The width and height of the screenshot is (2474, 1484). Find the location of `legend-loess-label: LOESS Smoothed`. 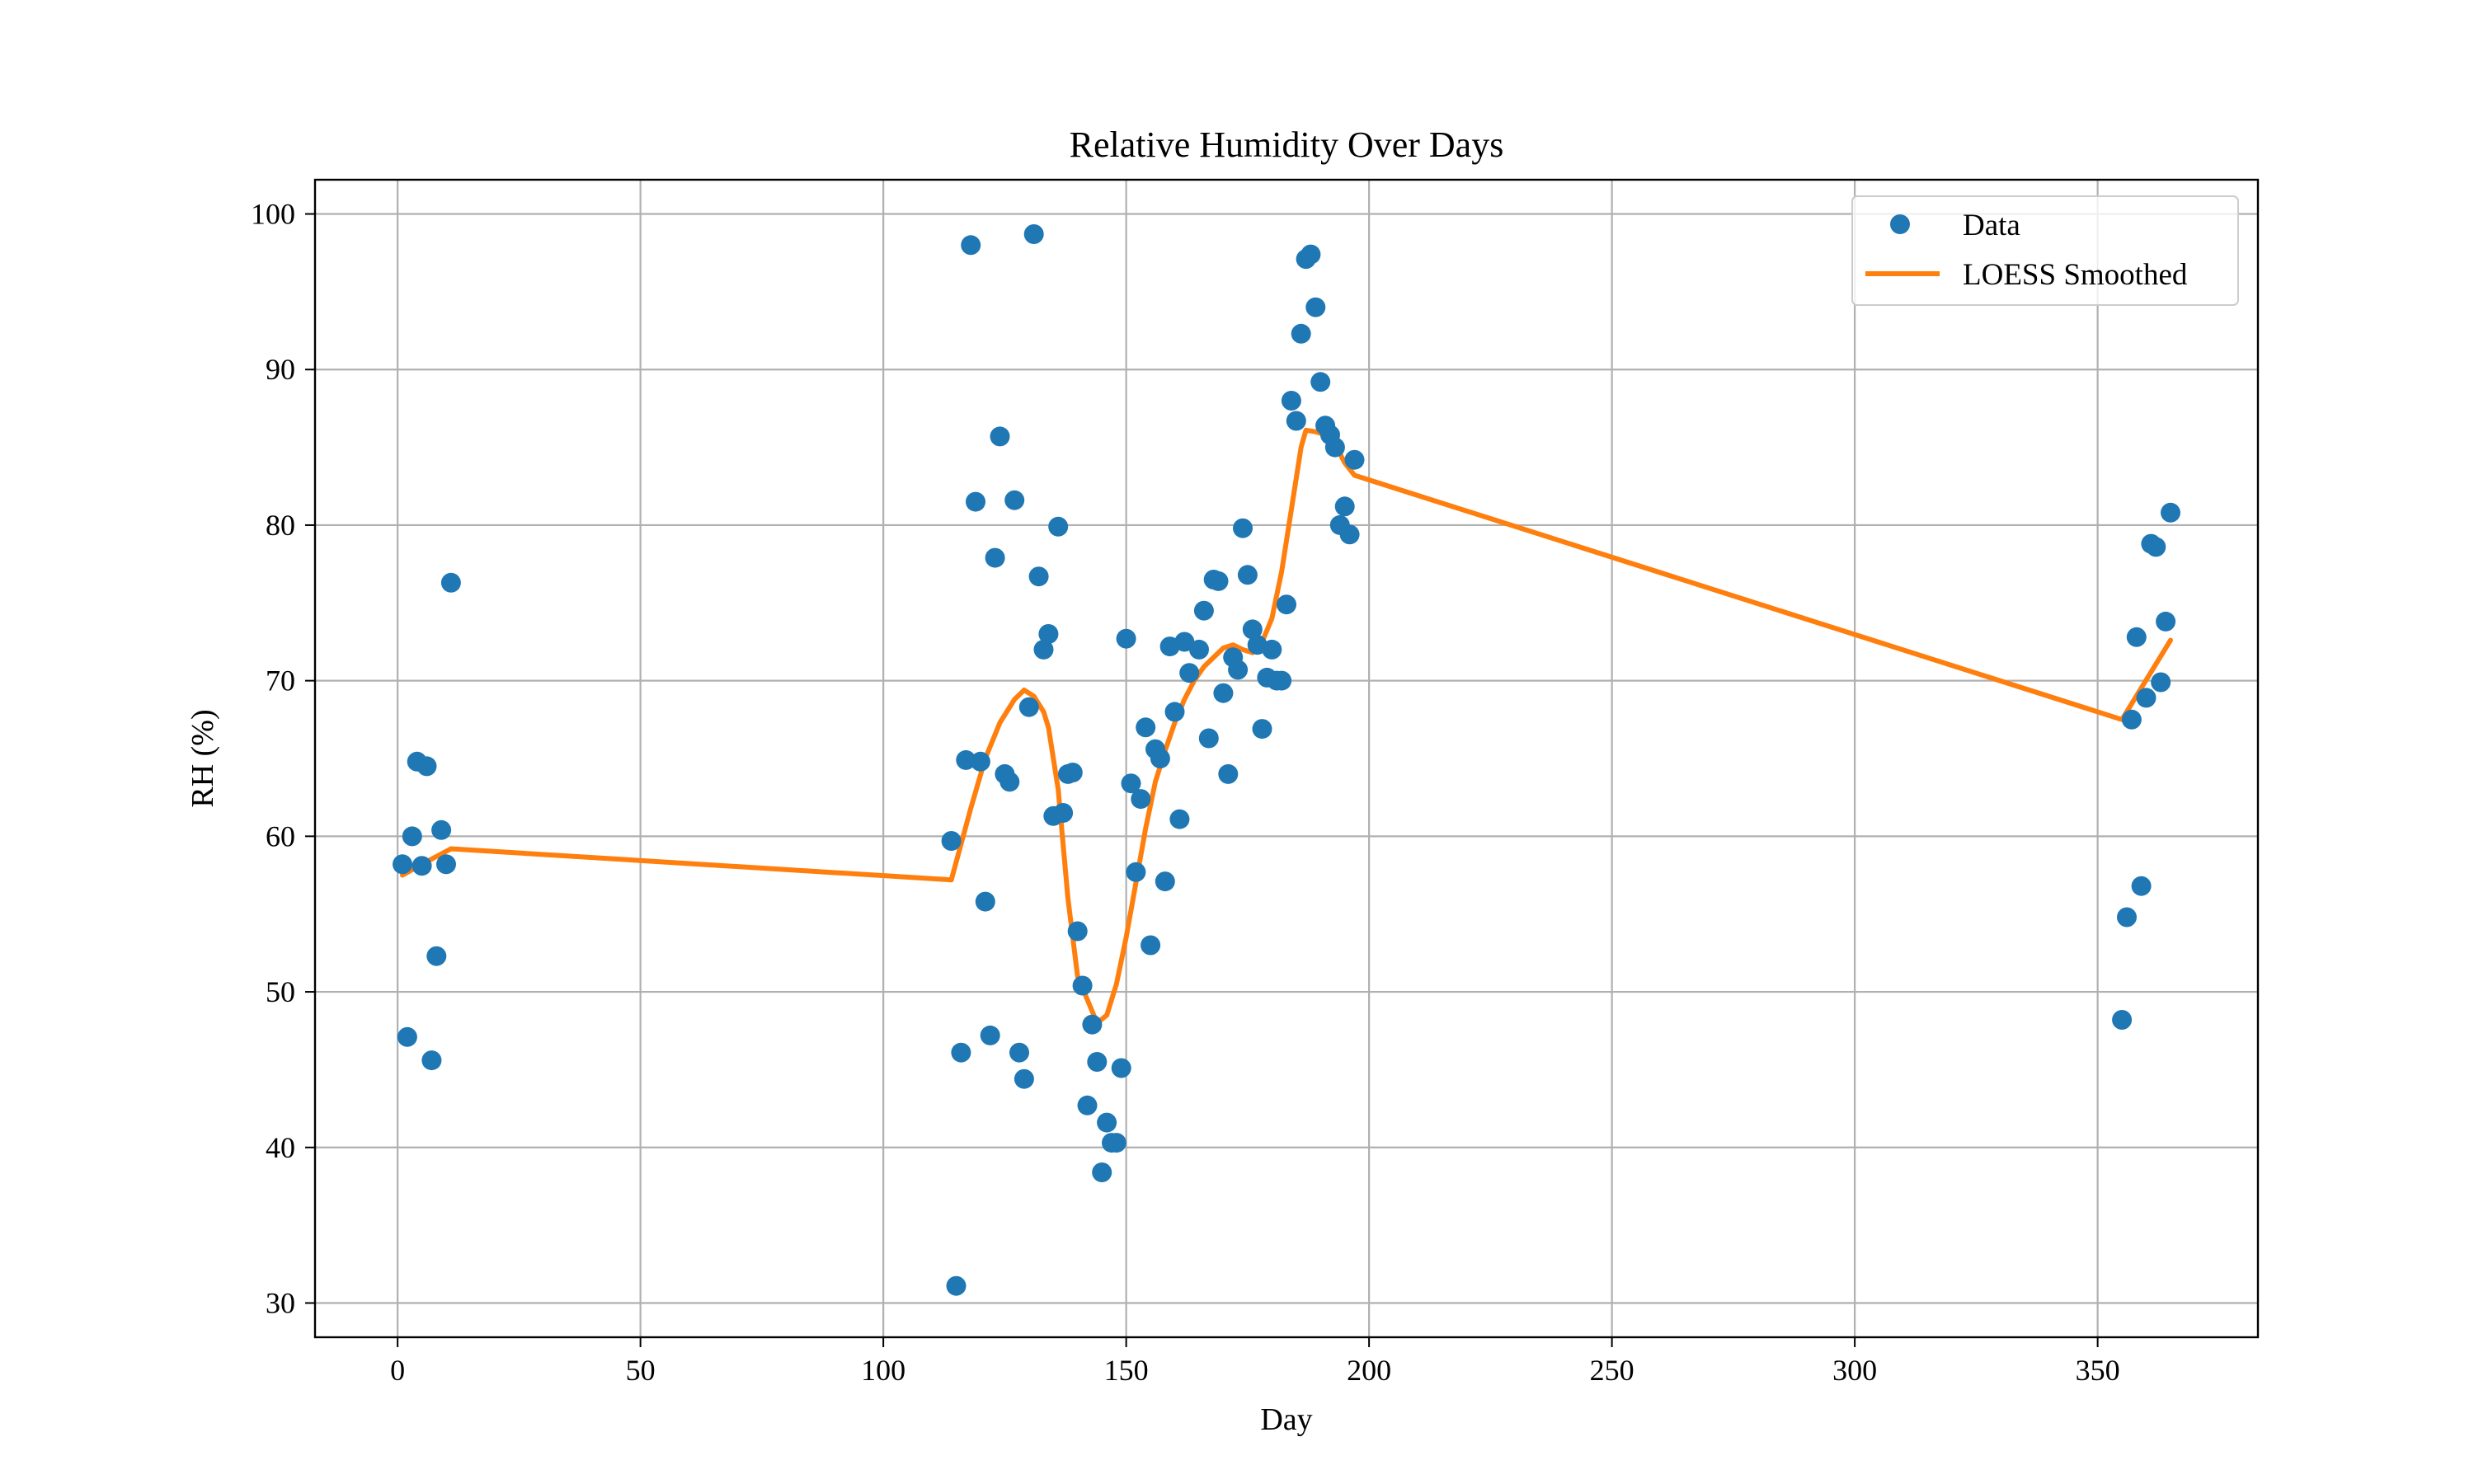

legend-loess-label: LOESS Smoothed is located at coordinates (2075, 275).